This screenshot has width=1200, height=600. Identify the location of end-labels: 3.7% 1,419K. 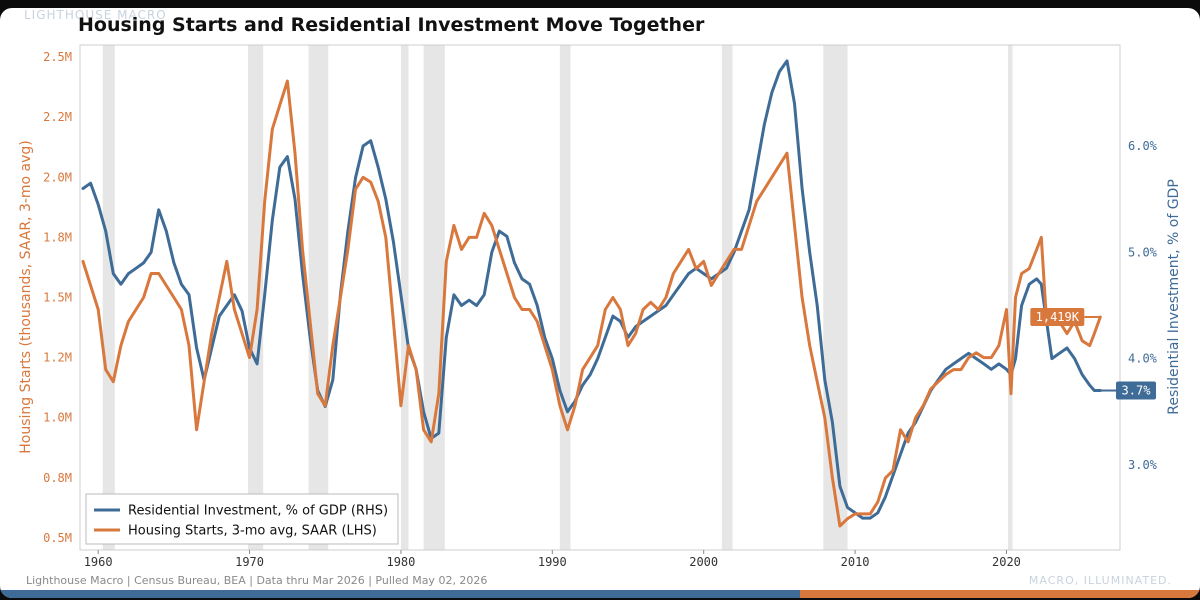
(1093, 353).